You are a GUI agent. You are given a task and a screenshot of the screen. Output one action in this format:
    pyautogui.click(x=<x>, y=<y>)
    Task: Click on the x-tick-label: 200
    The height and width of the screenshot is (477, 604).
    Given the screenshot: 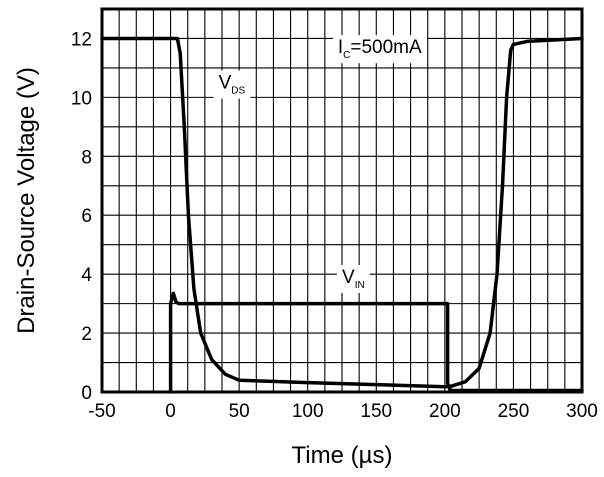 What is the action you would take?
    pyautogui.click(x=445, y=411)
    